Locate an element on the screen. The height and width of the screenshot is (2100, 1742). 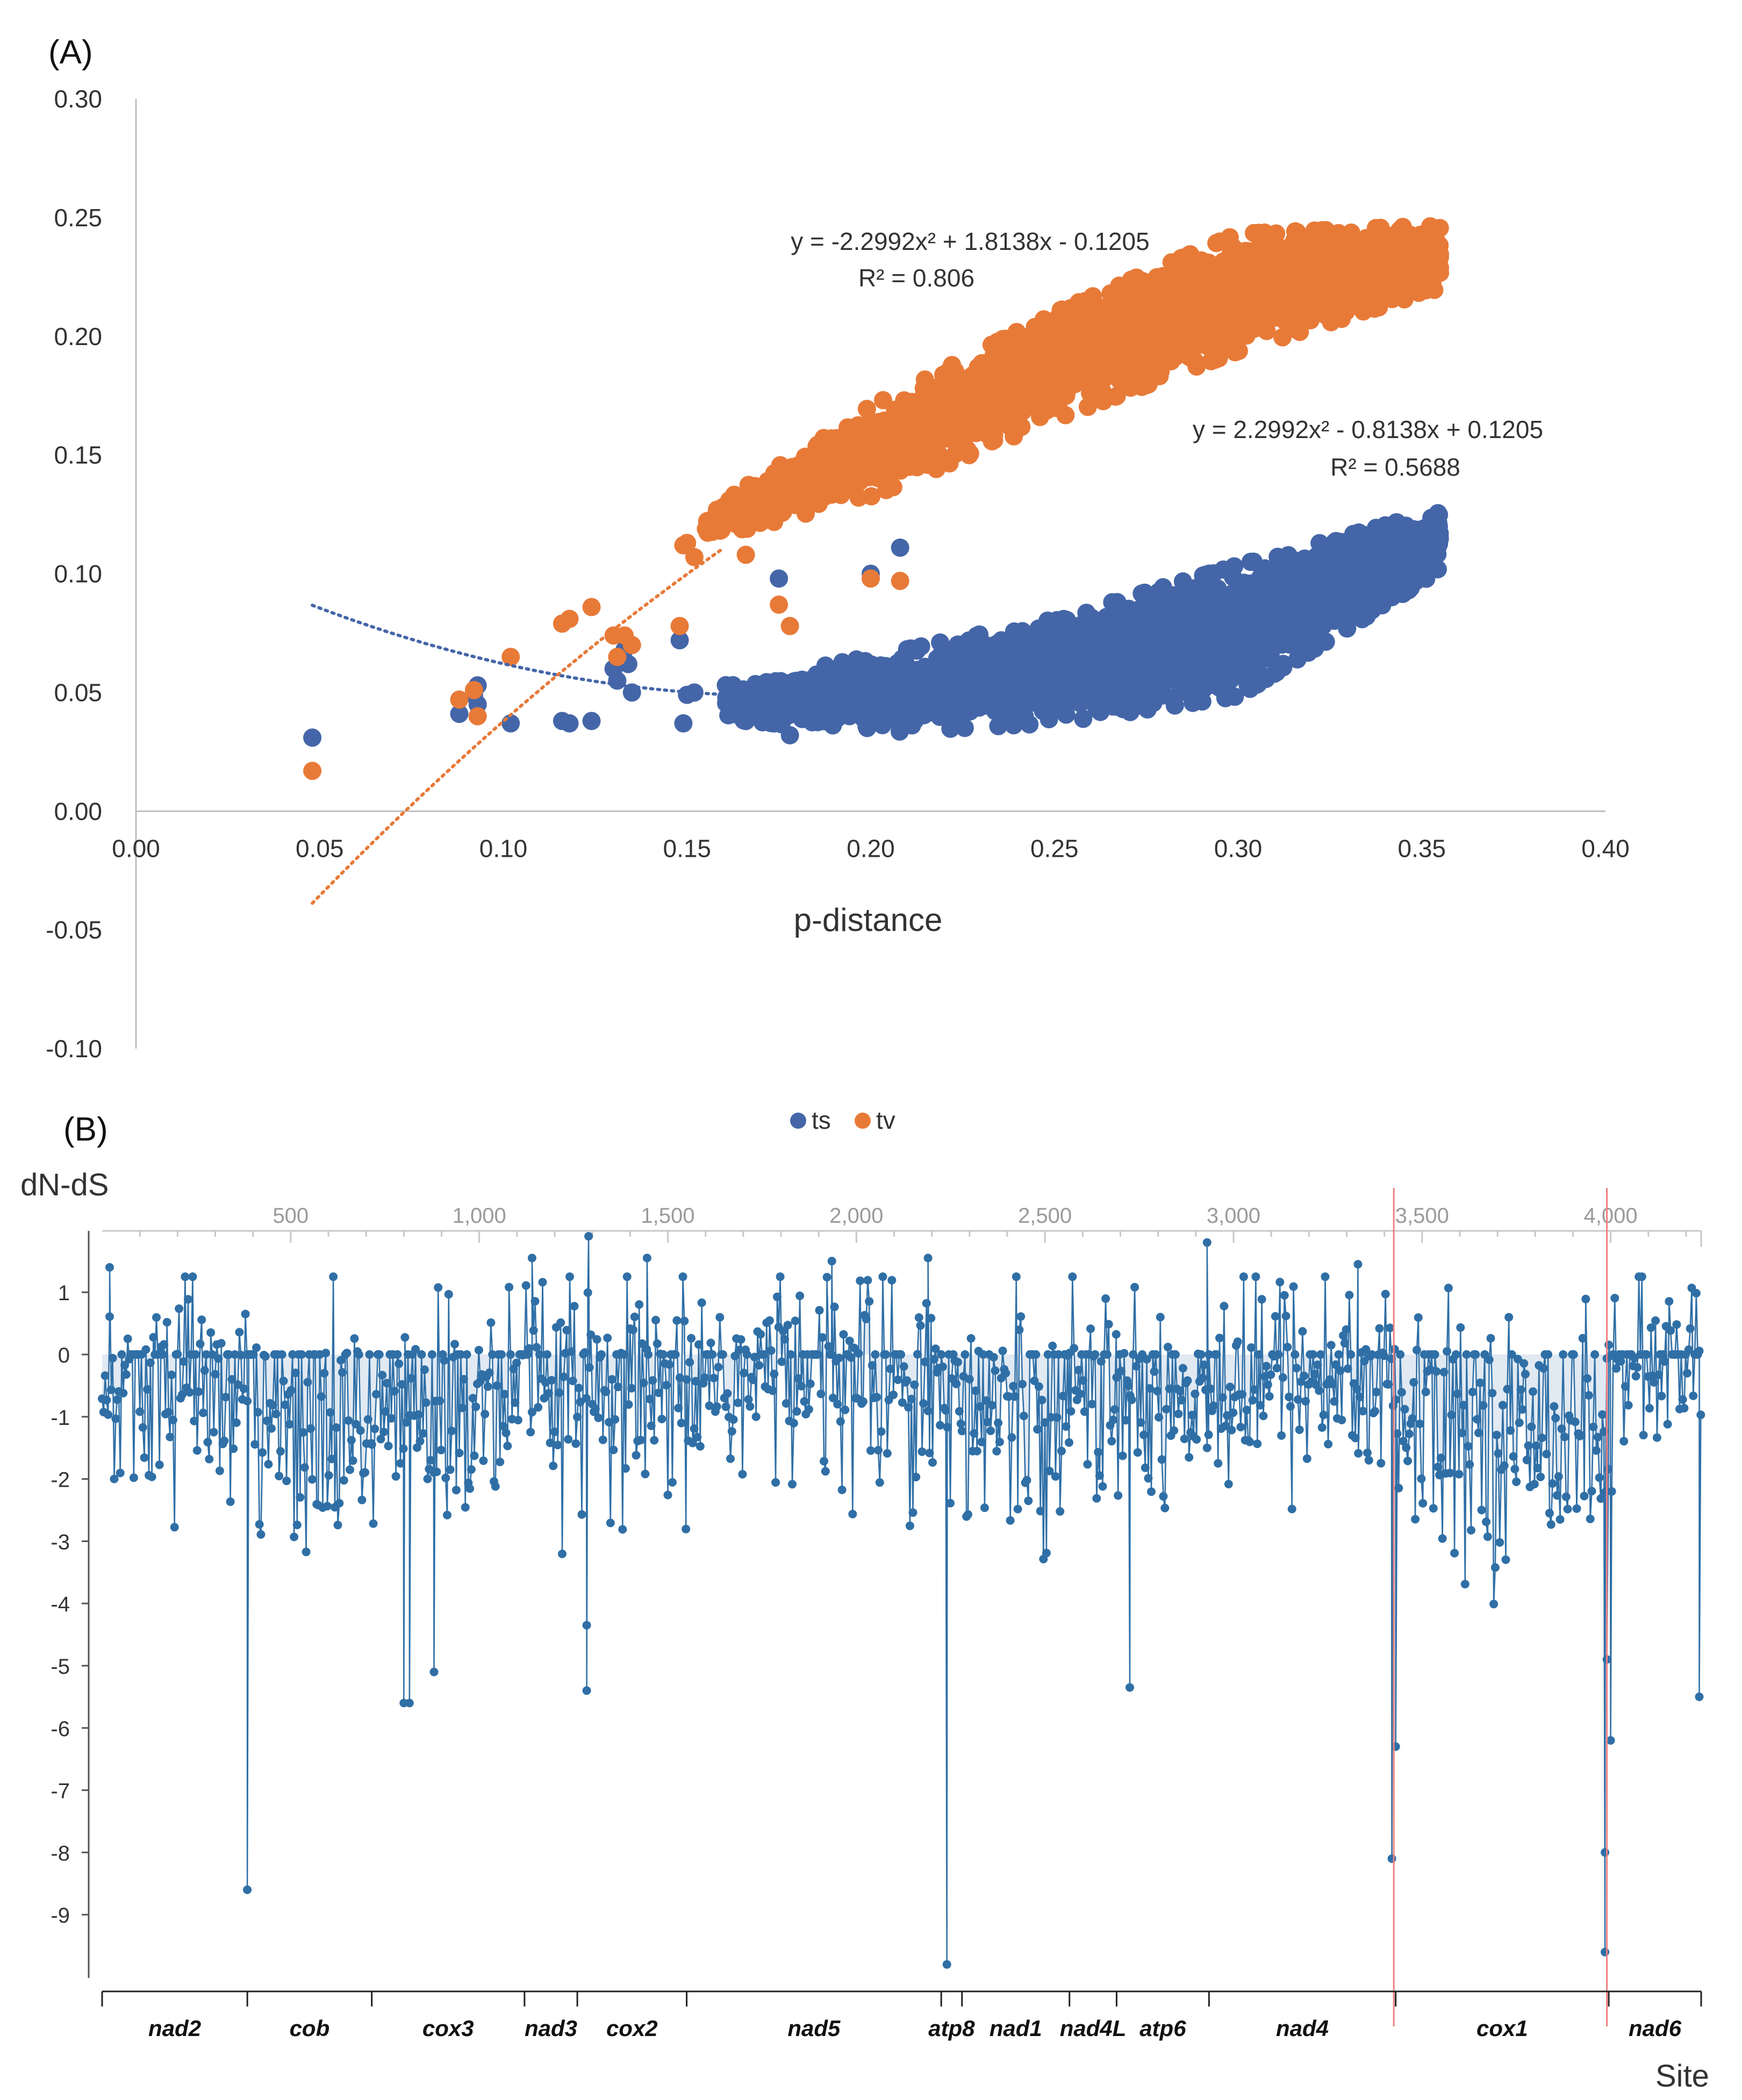
x-tick-label: 0.20 is located at coordinates (871, 848).